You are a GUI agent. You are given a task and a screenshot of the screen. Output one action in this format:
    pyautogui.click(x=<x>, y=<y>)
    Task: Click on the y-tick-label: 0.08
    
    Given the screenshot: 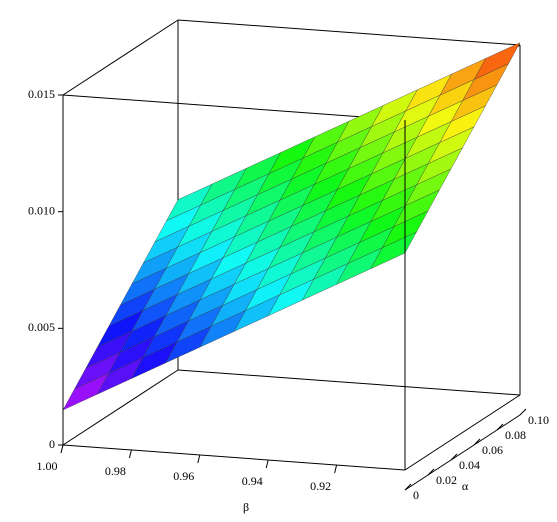 What is the action you would take?
    pyautogui.click(x=515, y=435)
    